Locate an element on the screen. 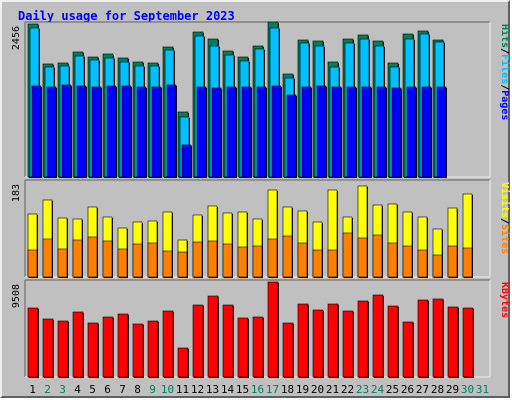  x-tick-label: 31 is located at coordinates (482, 389).